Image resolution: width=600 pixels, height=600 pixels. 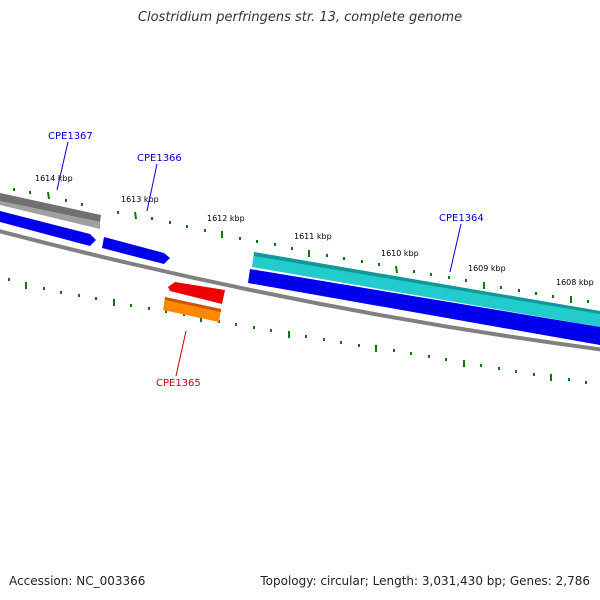 What do you see at coordinates (140, 199) in the screenshot?
I see `kbp-label: 1613 kbp` at bounding box center [140, 199].